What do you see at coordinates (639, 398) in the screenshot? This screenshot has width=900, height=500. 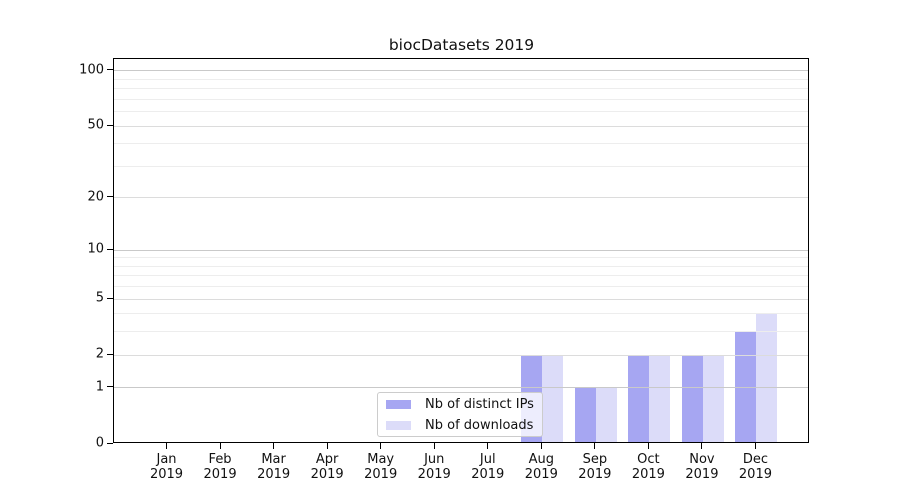 I see `bar-distinct-ips-oct` at bounding box center [639, 398].